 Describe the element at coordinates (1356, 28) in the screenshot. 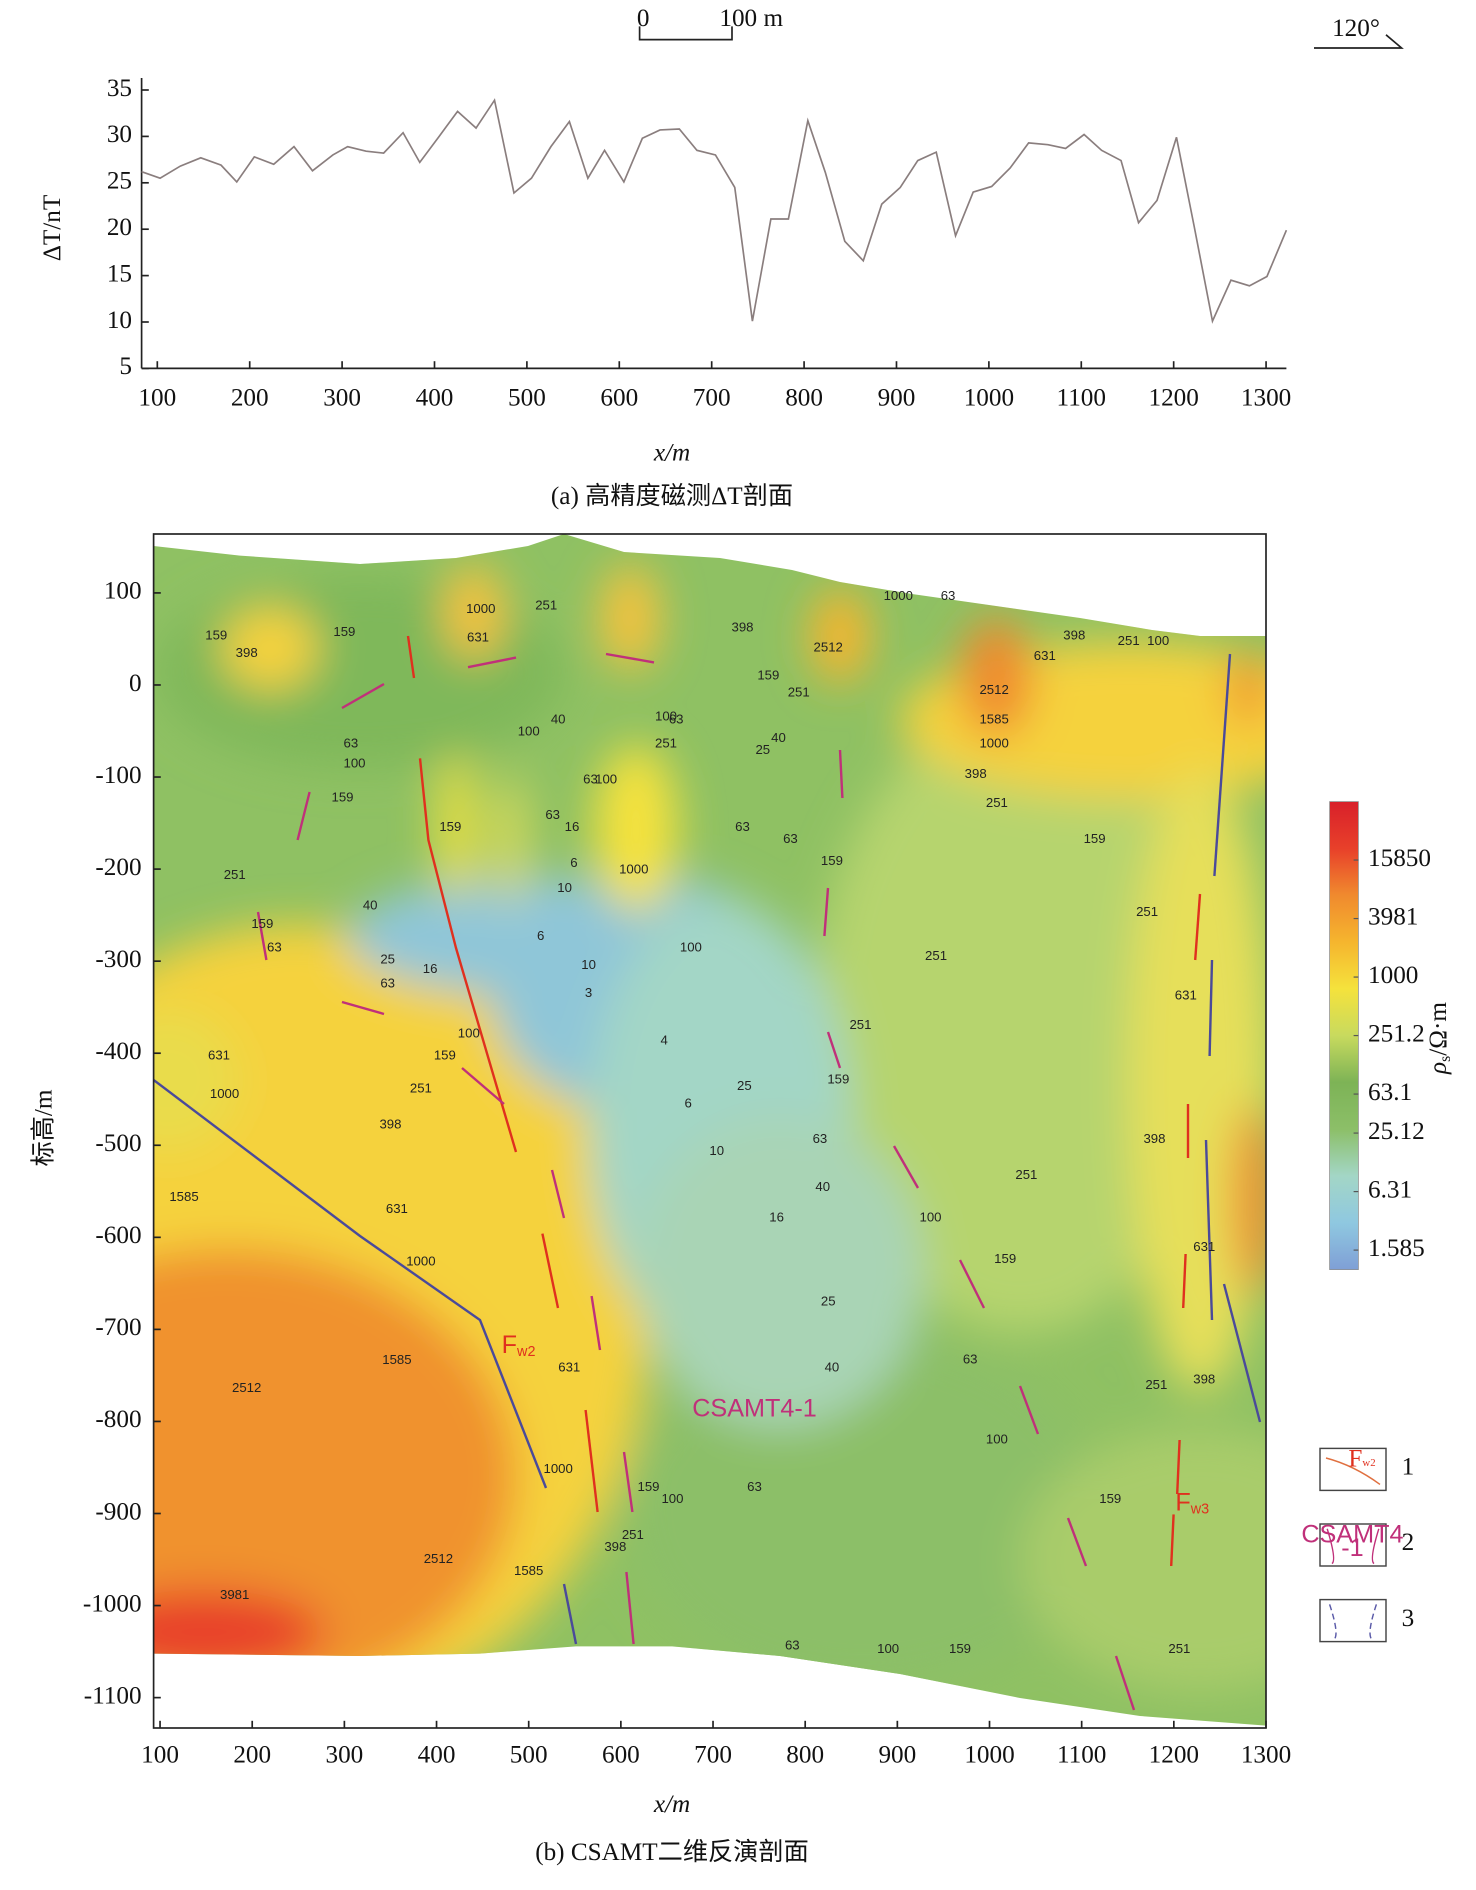

I see `orientation-label: 120°` at that location.